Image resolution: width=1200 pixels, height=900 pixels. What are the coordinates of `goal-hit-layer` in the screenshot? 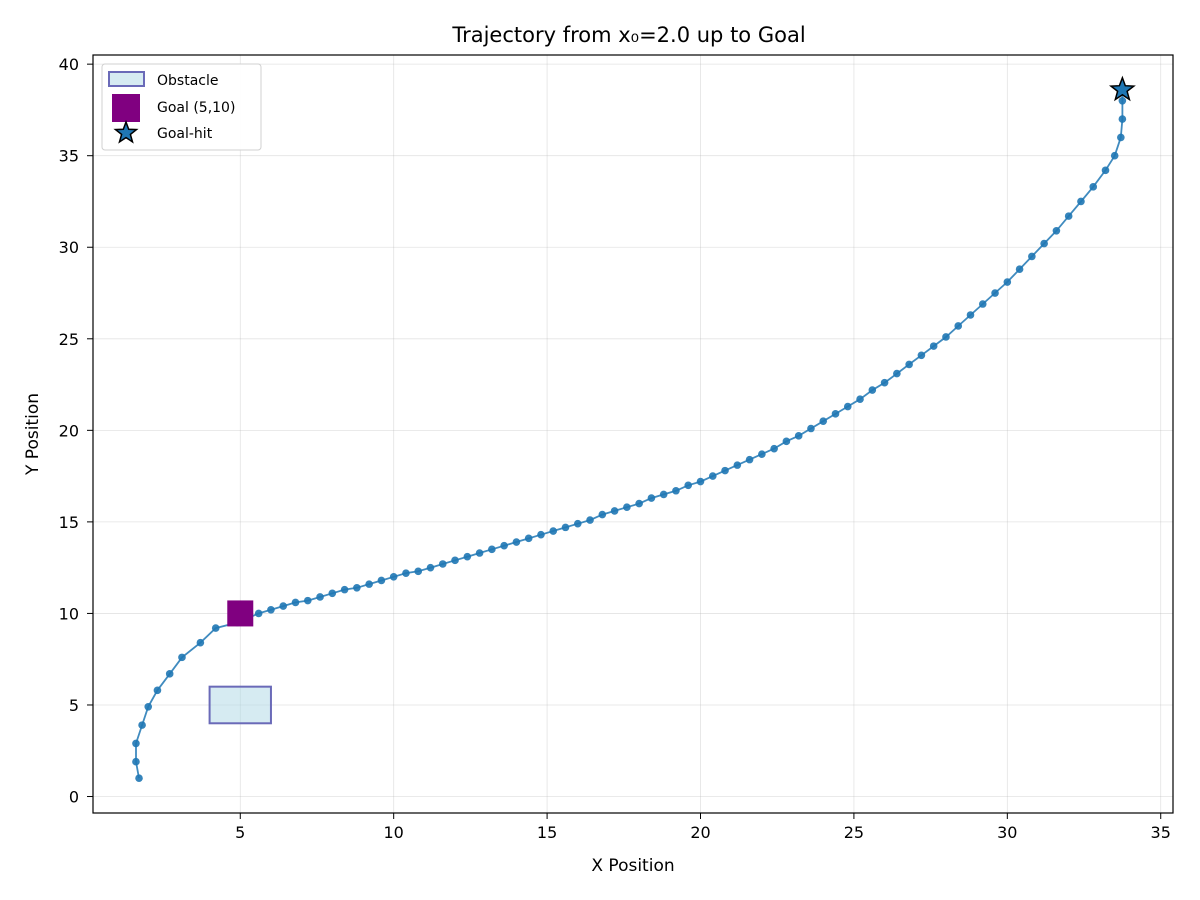 It's located at (1122, 88).